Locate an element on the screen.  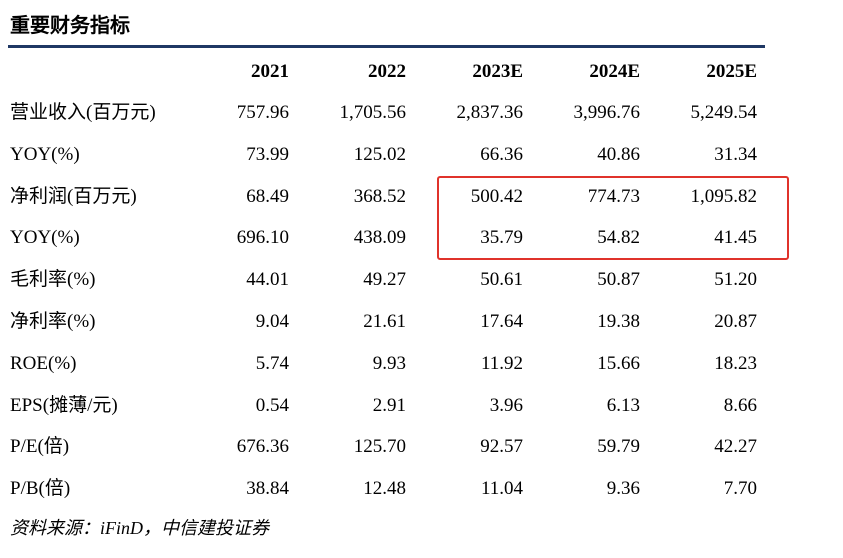
column-header: 2023E is located at coordinates (497, 71).